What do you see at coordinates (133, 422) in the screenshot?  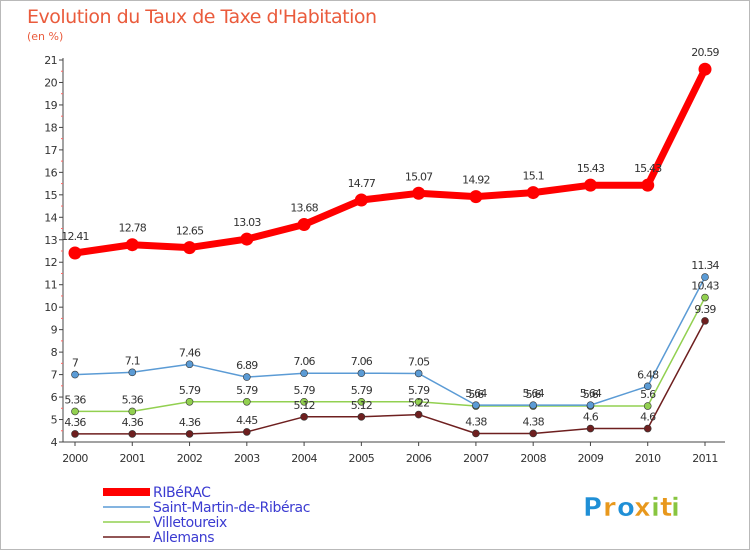 I see `data-label: 4.36` at bounding box center [133, 422].